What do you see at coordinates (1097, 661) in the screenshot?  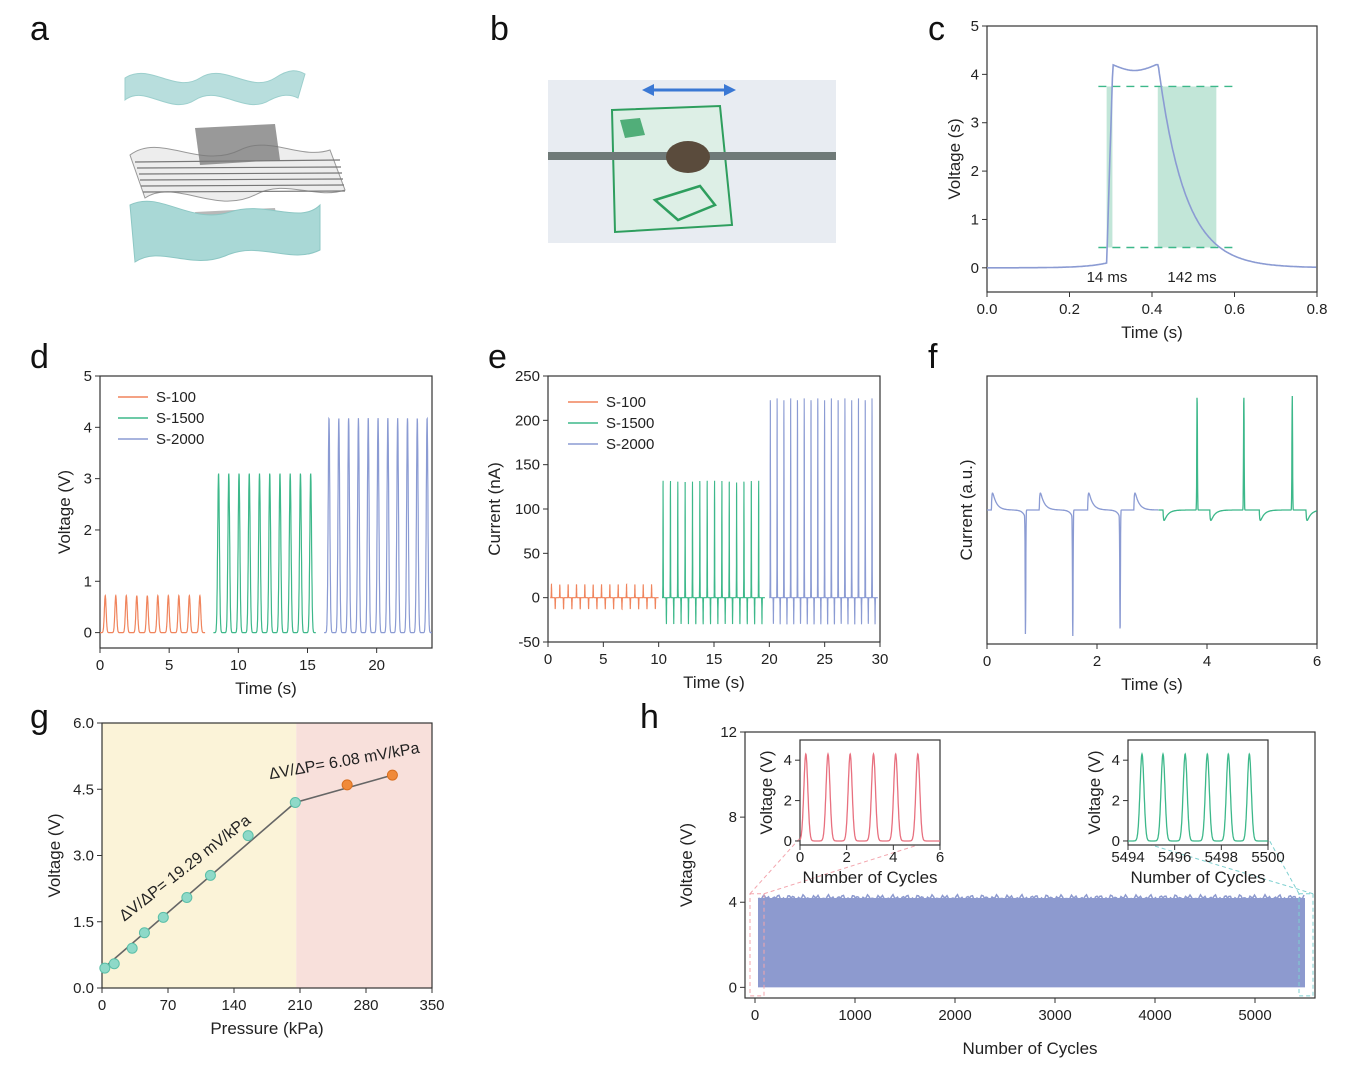 I see `x-tick-label: 2` at bounding box center [1097, 661].